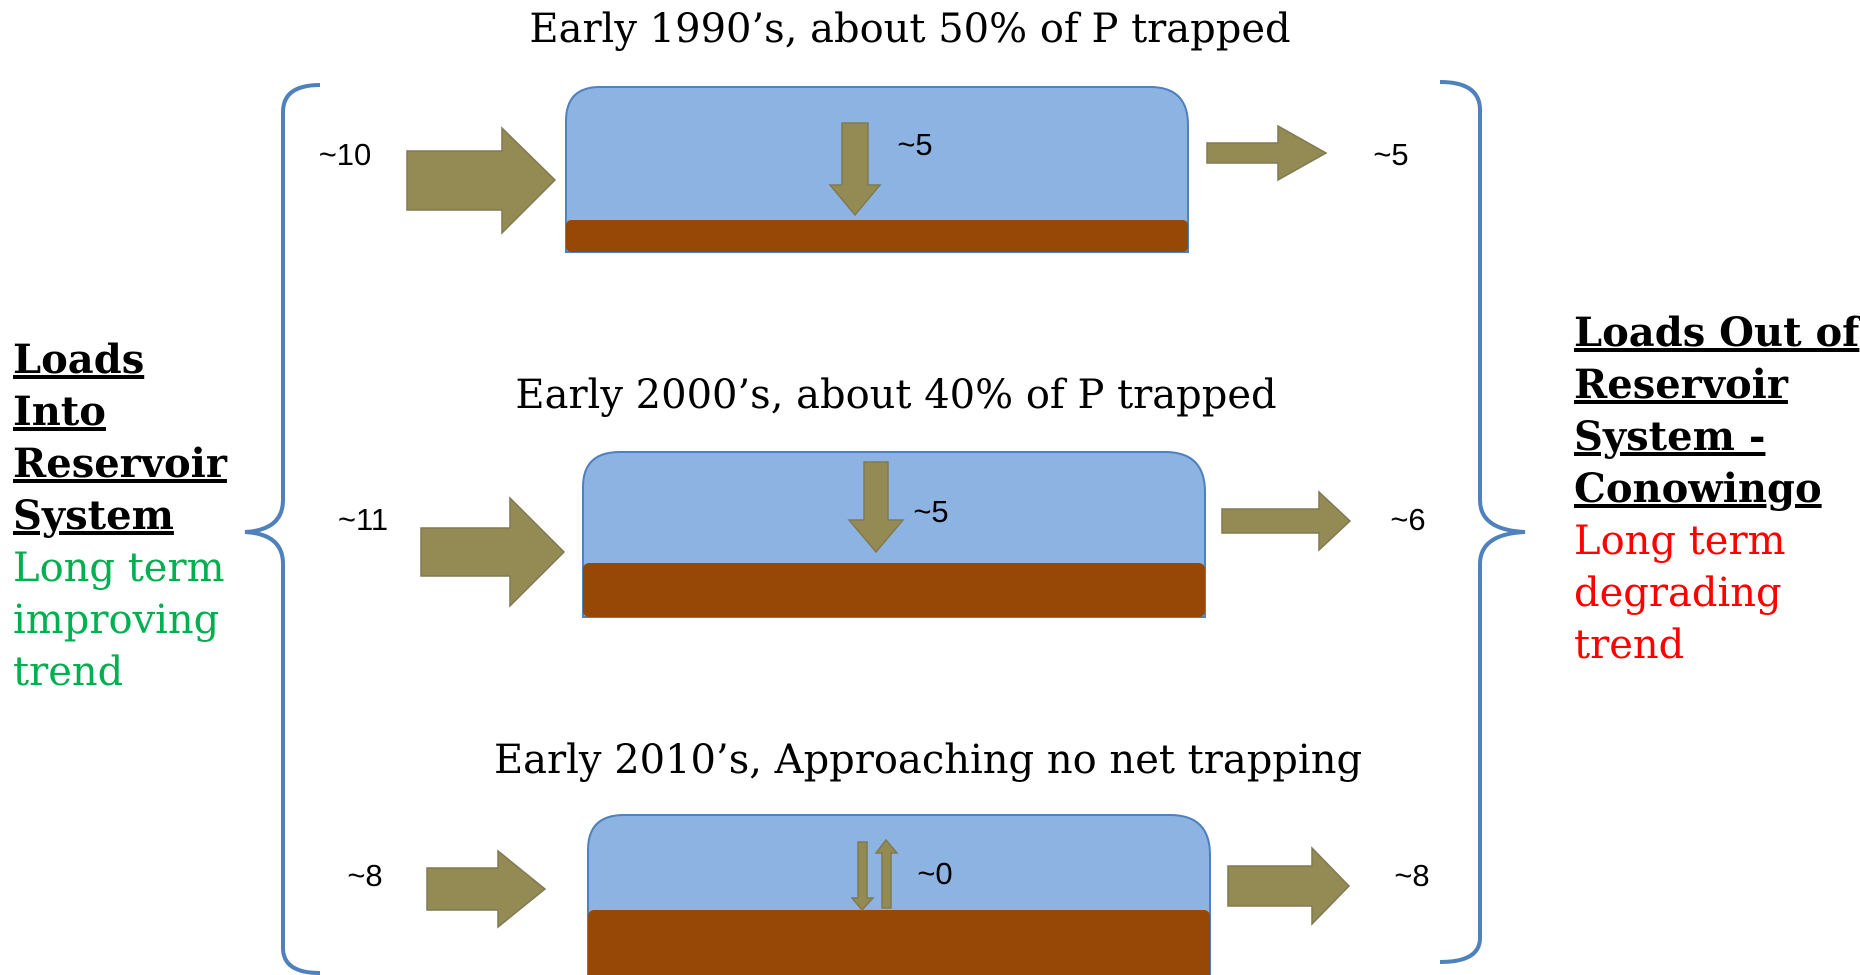  I want to click on water-body, so click(877, 169).